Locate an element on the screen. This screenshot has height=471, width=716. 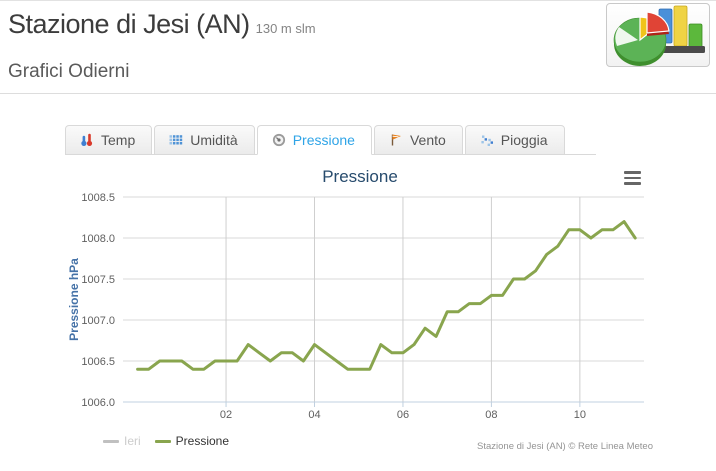
humidity-grid-icon is located at coordinates (176, 140).